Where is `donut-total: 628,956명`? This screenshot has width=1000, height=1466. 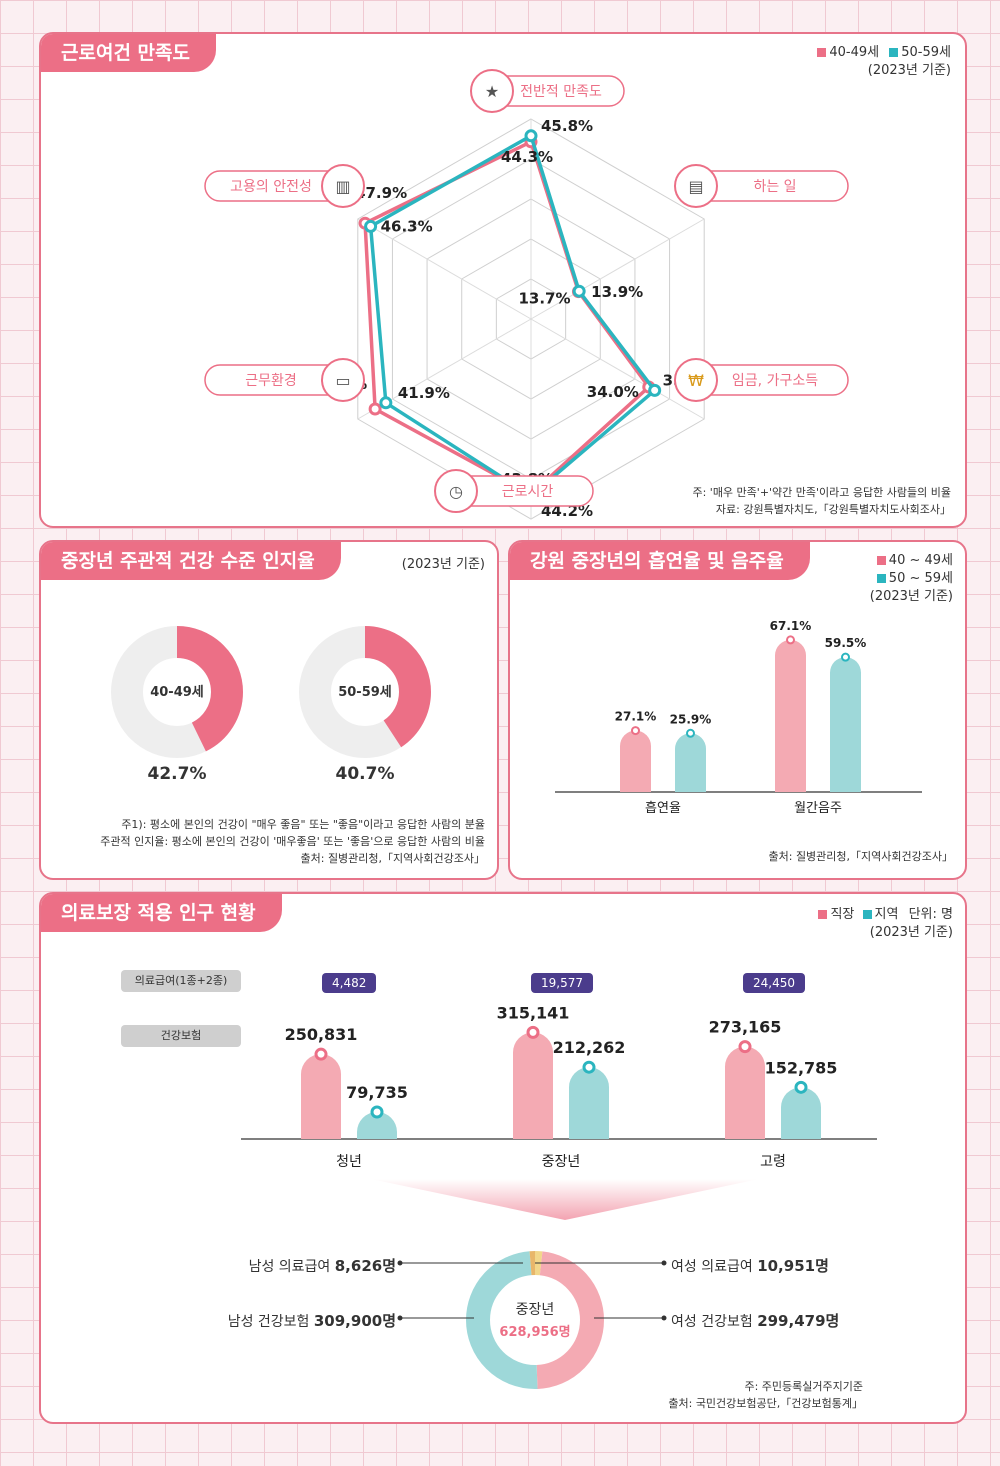
donut-total: 628,956명 is located at coordinates (535, 1332).